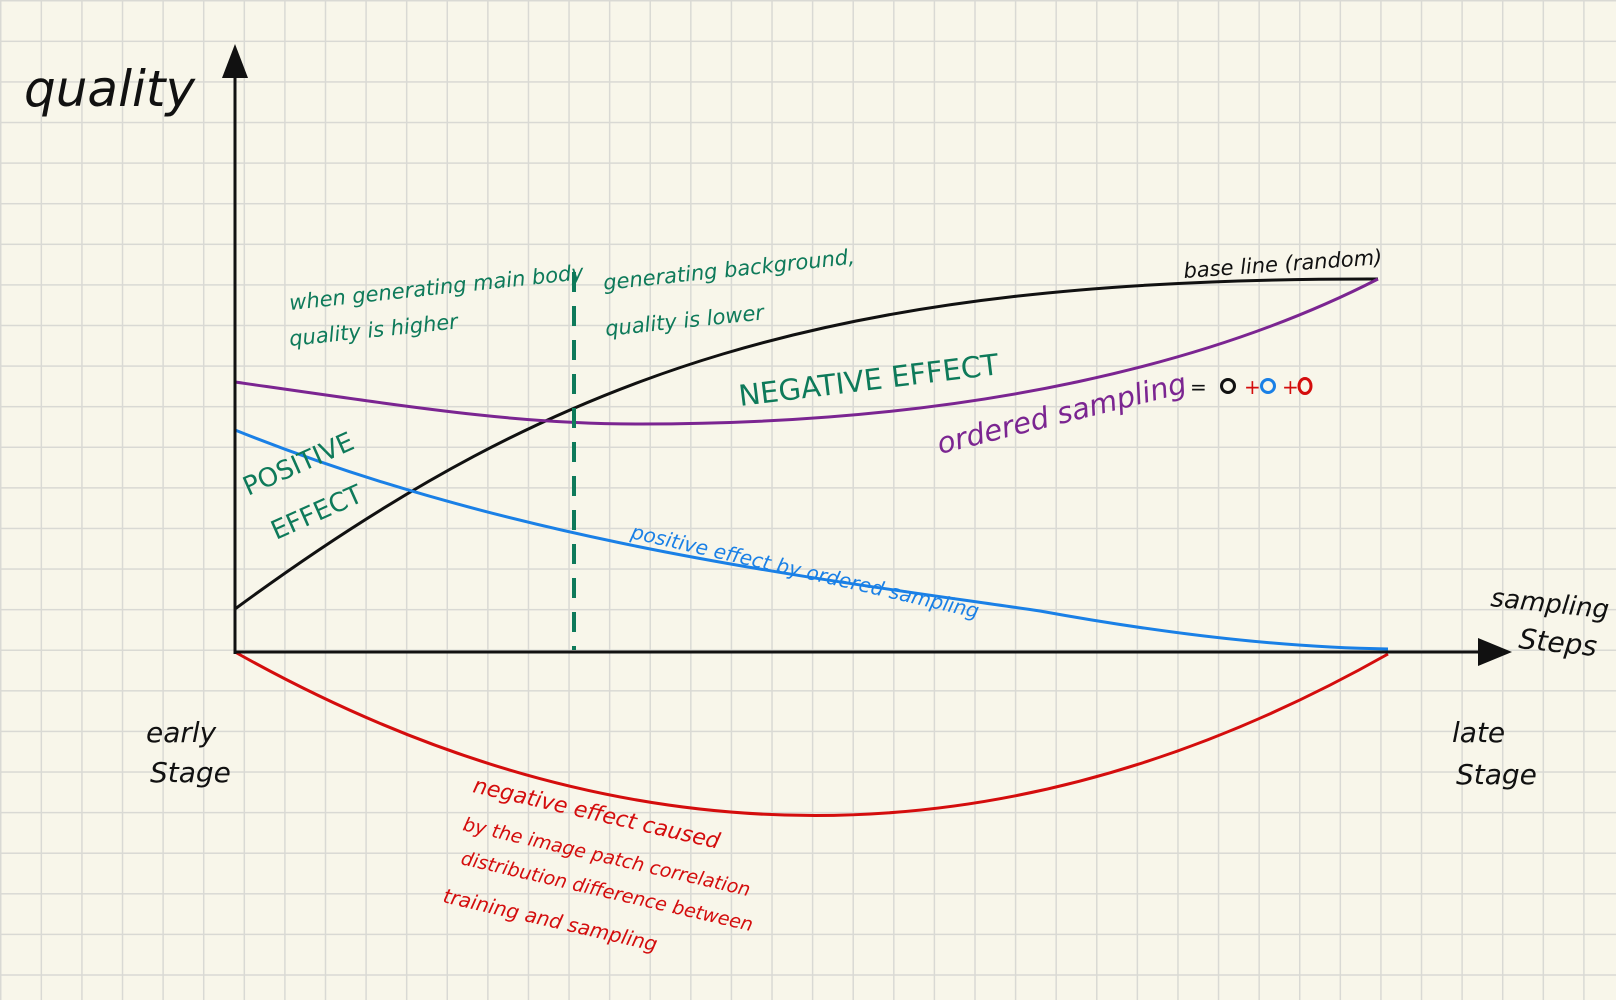 The height and width of the screenshot is (1000, 1616). I want to click on baseline-curve-label: base line (random), so click(1283, 264).